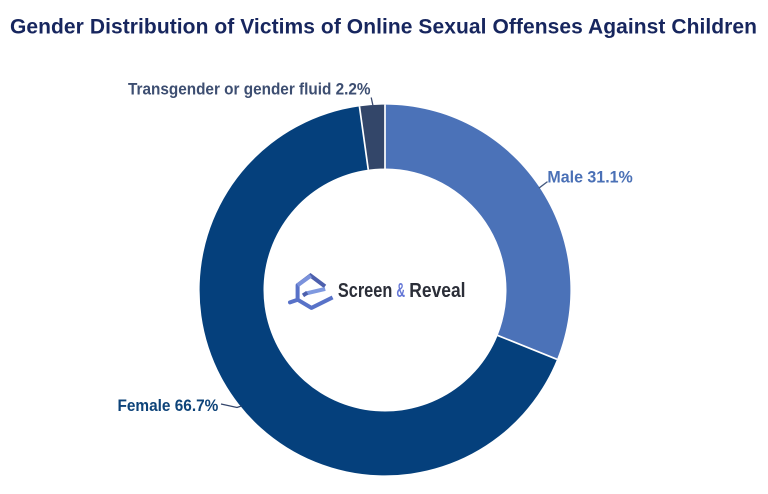  Describe the element at coordinates (249, 89) in the screenshot. I see `svg-text:Transgender or gender fluid 2.: Transgender or gender fluid 2.2%` at that location.